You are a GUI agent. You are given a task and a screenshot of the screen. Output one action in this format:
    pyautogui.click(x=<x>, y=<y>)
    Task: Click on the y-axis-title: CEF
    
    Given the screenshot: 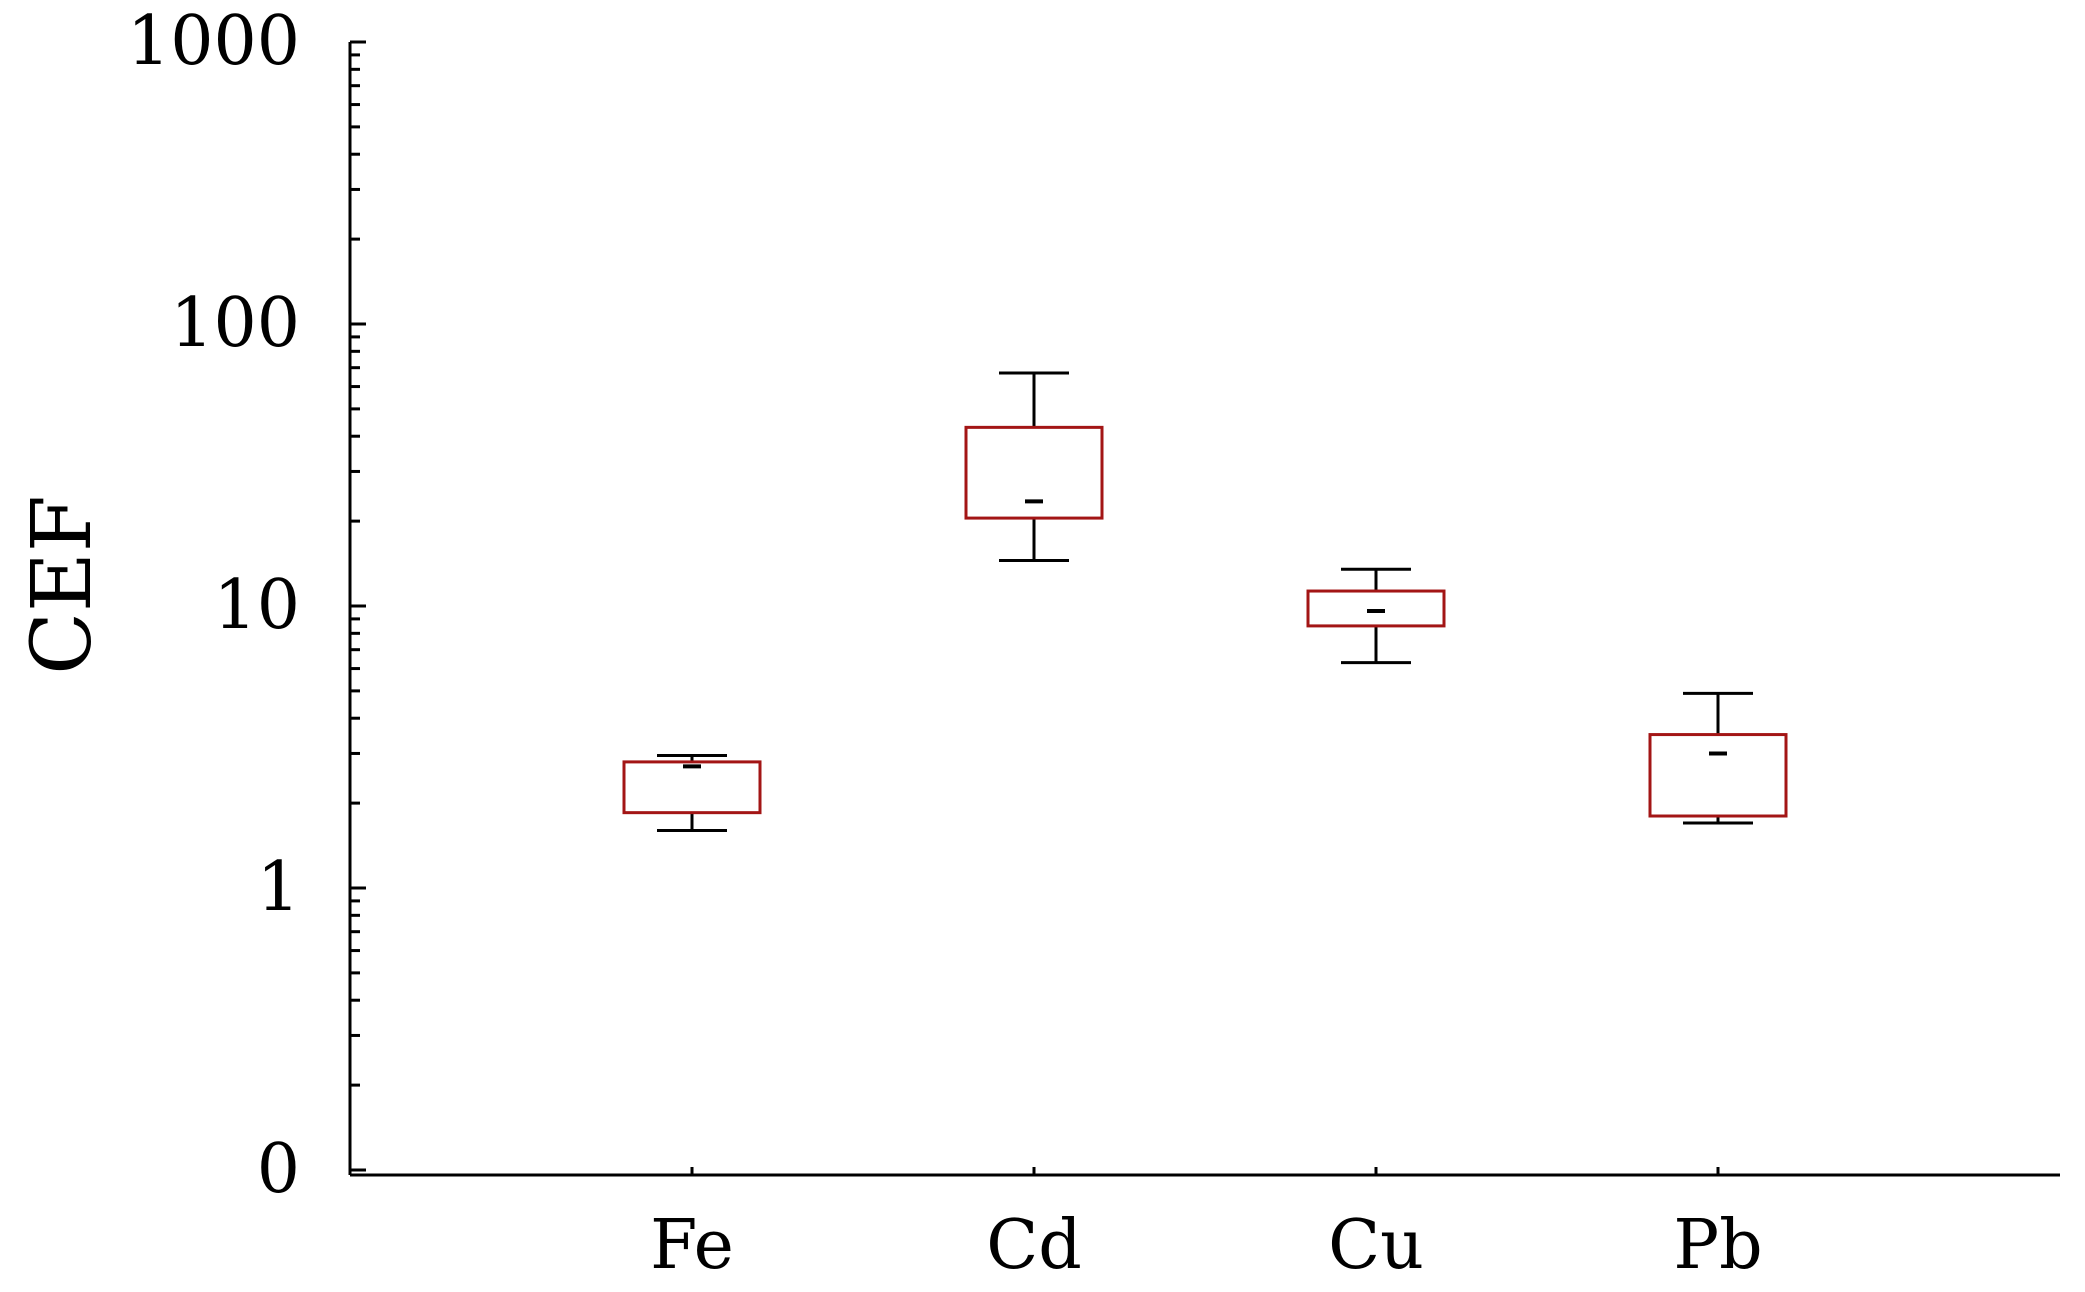 What is the action you would take?
    pyautogui.click(x=62, y=585)
    